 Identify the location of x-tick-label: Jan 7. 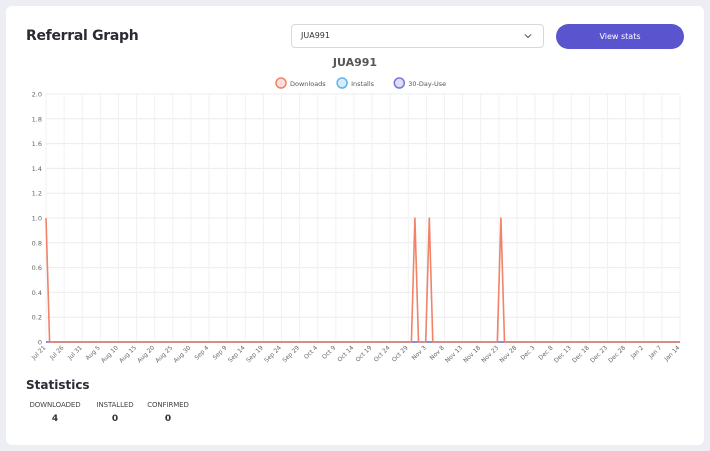
(655, 352).